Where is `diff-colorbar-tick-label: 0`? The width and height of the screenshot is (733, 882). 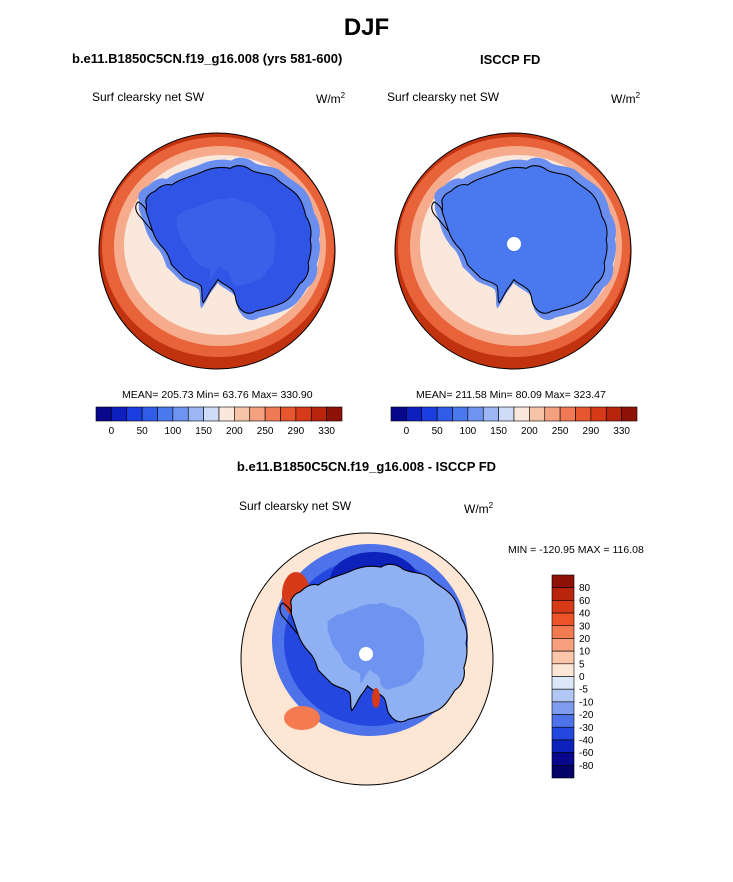 diff-colorbar-tick-label: 0 is located at coordinates (582, 677).